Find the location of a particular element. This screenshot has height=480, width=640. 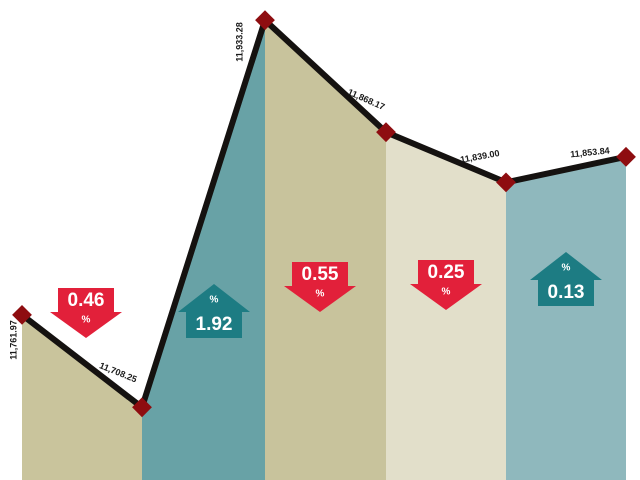

change-arrow: % 1.92 is located at coordinates (214, 311).